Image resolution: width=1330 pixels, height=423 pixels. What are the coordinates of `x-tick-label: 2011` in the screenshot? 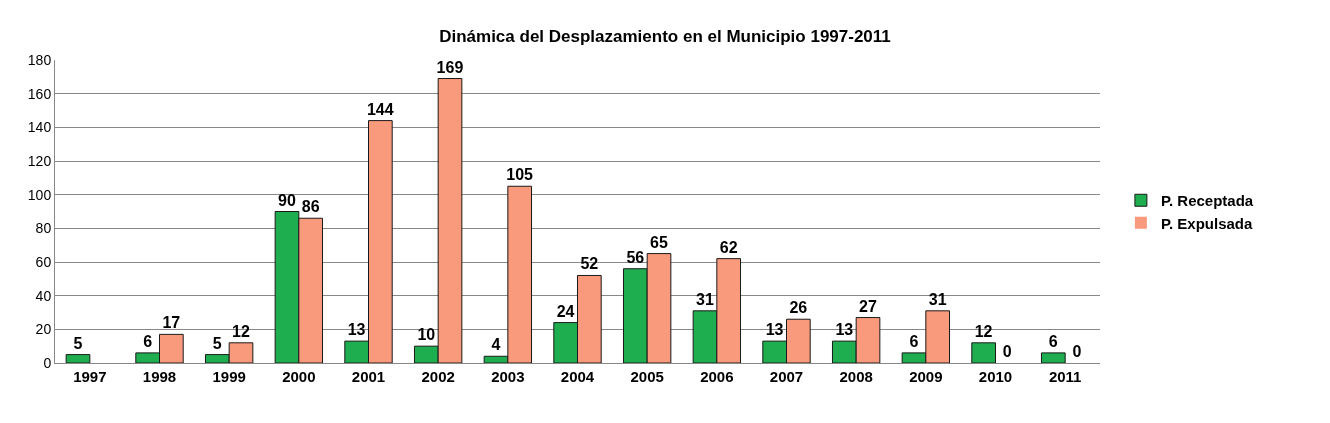 It's located at (1065, 376).